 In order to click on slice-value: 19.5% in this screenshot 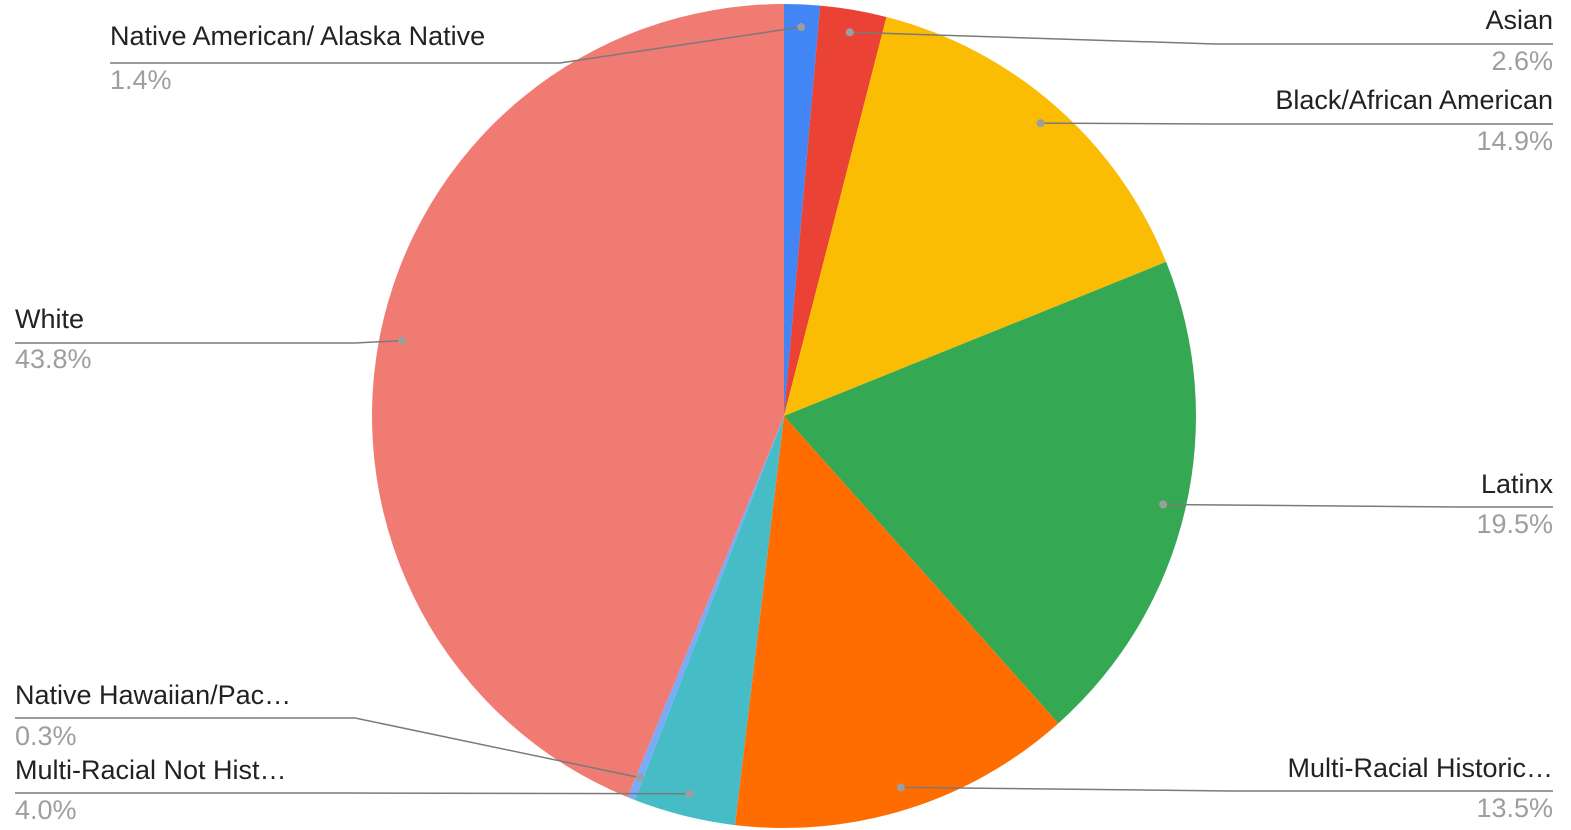, I will do `click(1514, 524)`.